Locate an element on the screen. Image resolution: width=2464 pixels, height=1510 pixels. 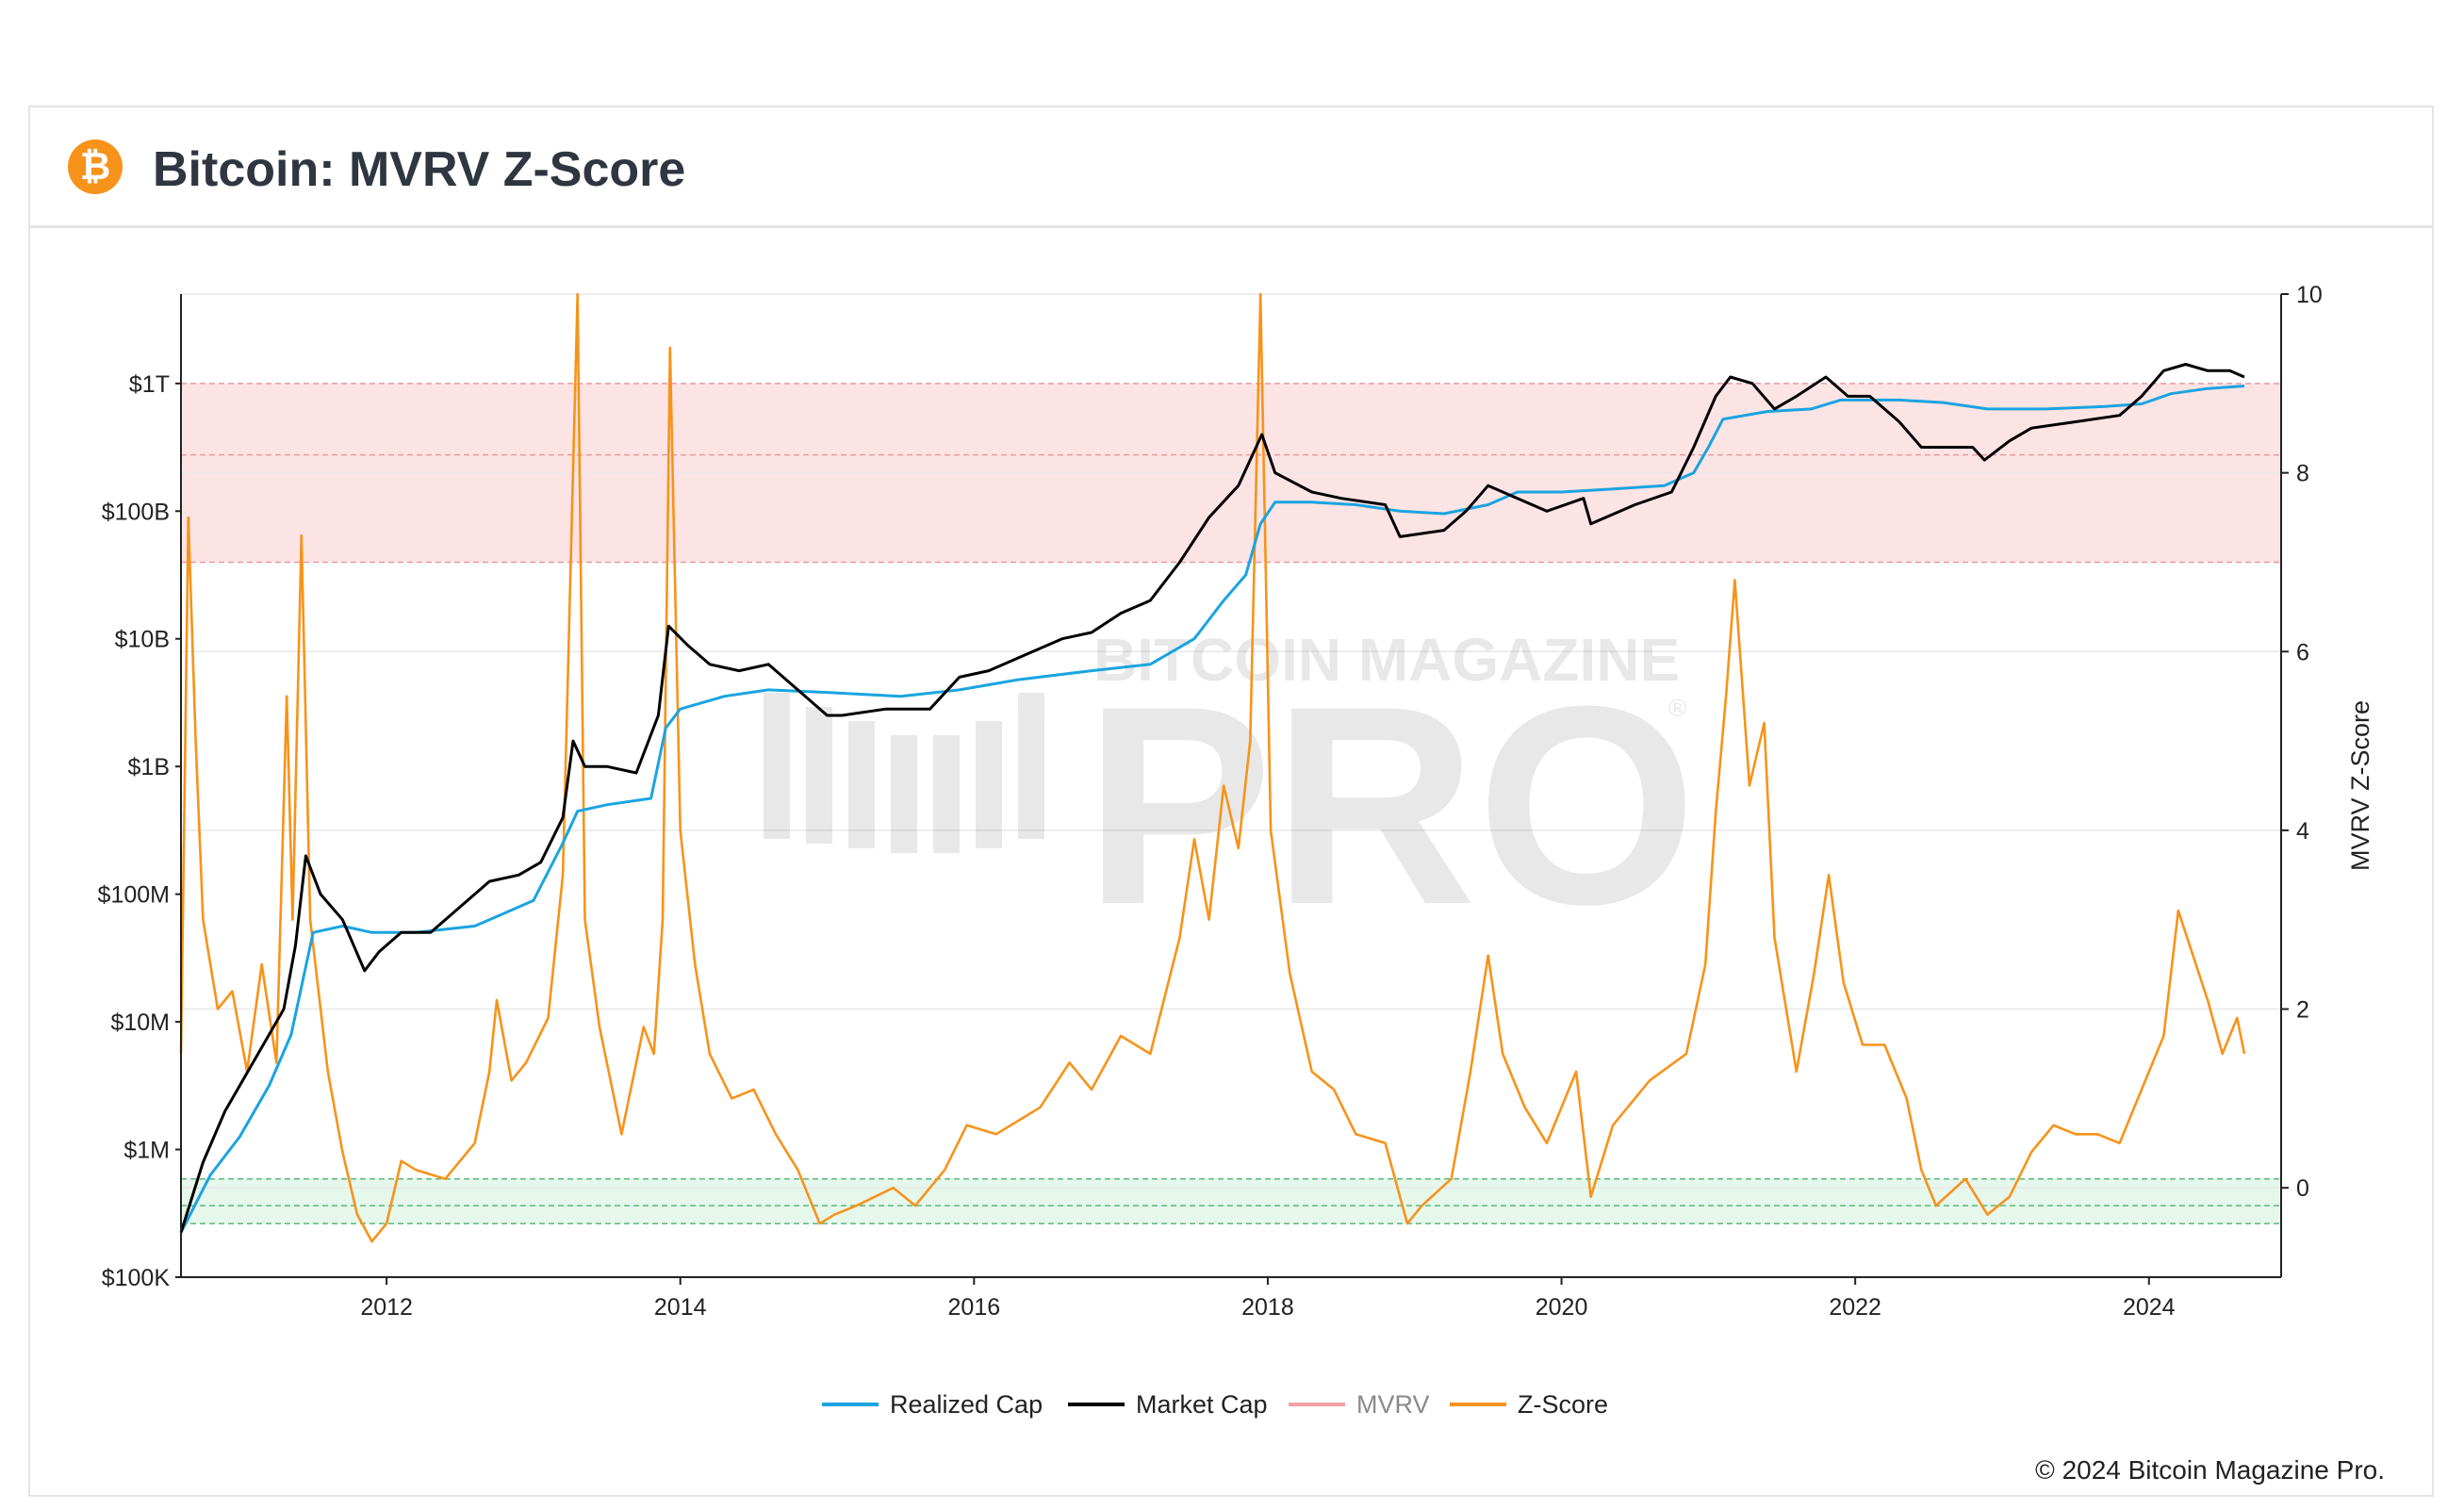
y-right-axis-label: MVRV Z-Score is located at coordinates (2360, 785).